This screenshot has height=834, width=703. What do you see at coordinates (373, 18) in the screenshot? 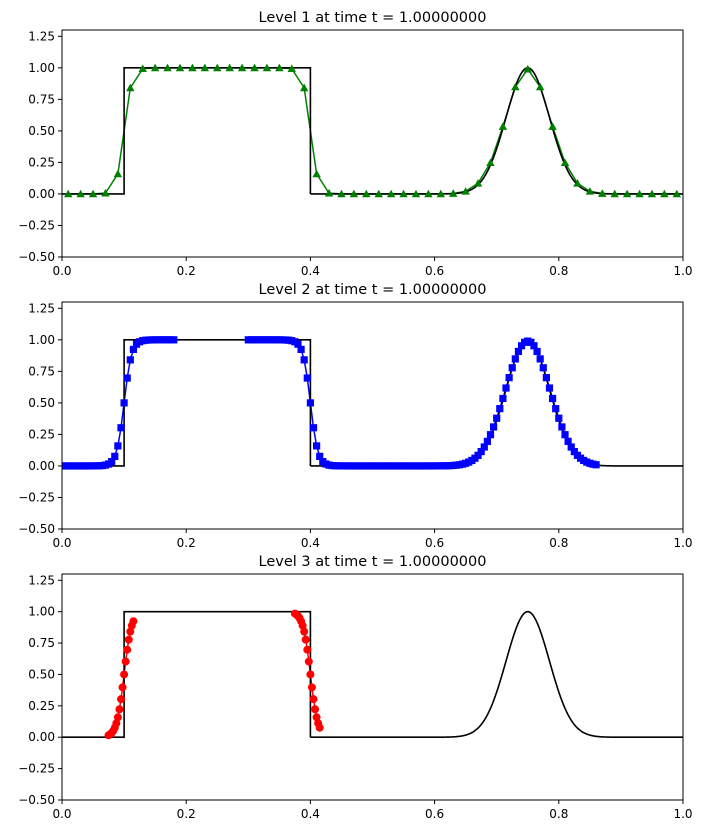
I see `chart-title: Level 1 at time t = 1.00000000` at bounding box center [373, 18].